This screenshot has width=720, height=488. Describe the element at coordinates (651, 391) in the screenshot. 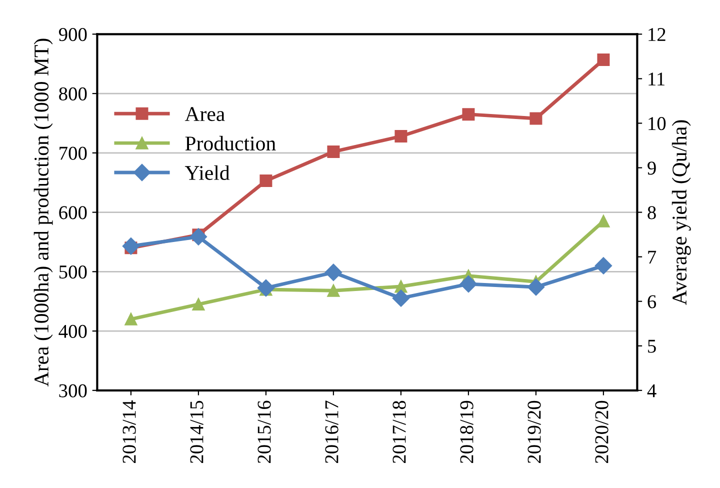

I see `y2-tick-label: 4` at that location.